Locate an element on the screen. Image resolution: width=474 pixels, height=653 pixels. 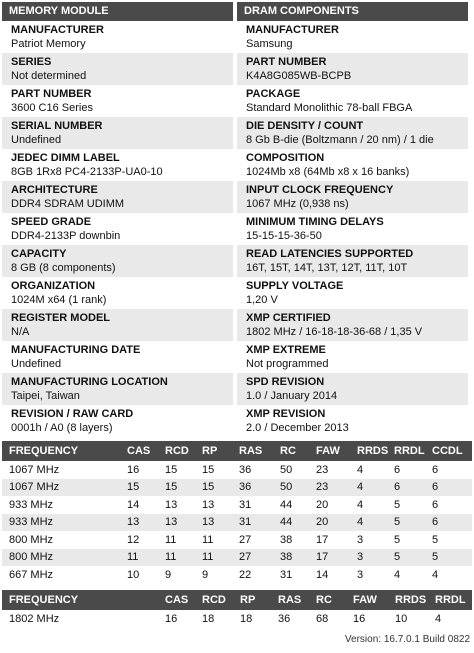
dram-field-xmp-revision: XMP REVISION 2.0 / December 2013 is located at coordinates (352, 421).